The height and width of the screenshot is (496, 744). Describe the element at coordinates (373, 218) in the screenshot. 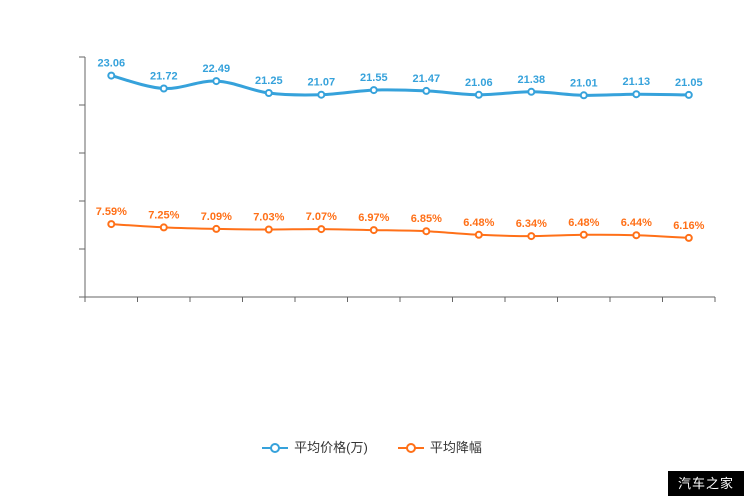

I see `data-point-label: 6.97%` at that location.